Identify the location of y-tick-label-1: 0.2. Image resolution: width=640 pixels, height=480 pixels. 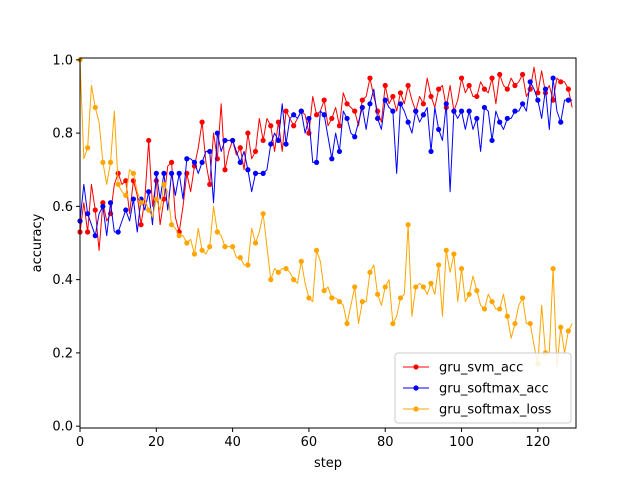
(62, 353).